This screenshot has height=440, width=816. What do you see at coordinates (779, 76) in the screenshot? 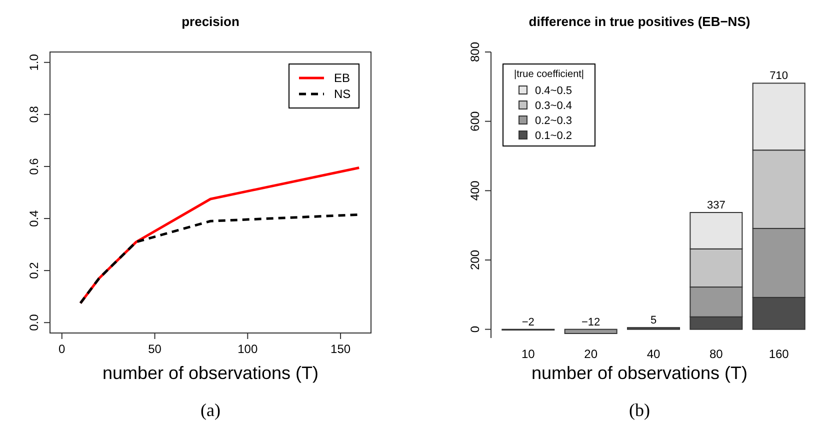
I see `total-label: 710` at bounding box center [779, 76].